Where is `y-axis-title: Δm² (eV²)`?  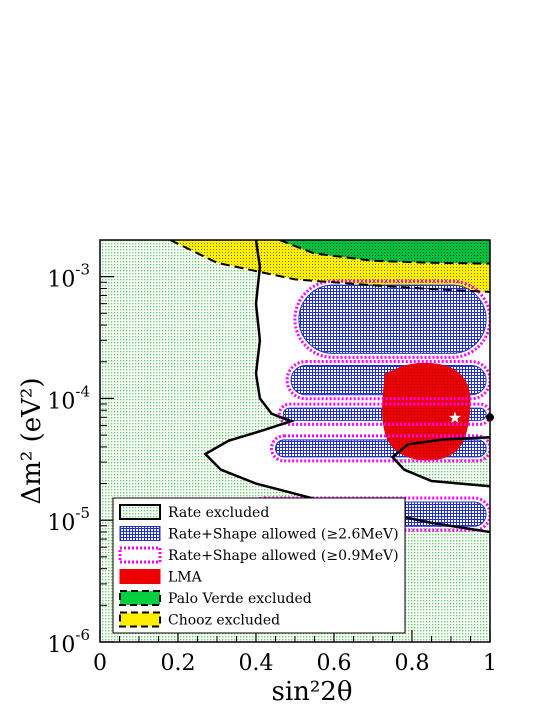 y-axis-title: Δm² (eV²) is located at coordinates (32, 441).